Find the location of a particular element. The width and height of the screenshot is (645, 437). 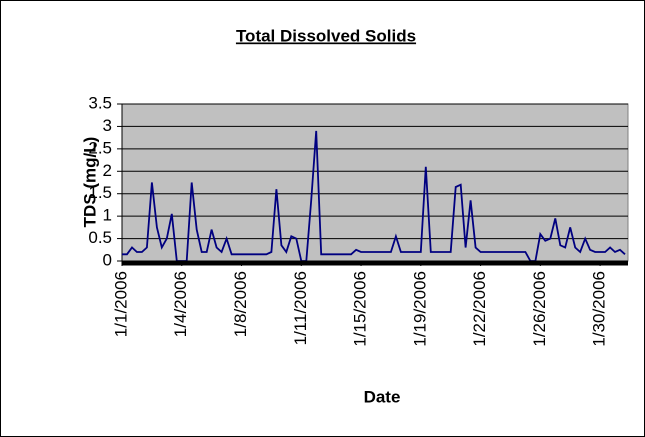

x-tick-label: 1/26/2006 is located at coordinates (539, 309).